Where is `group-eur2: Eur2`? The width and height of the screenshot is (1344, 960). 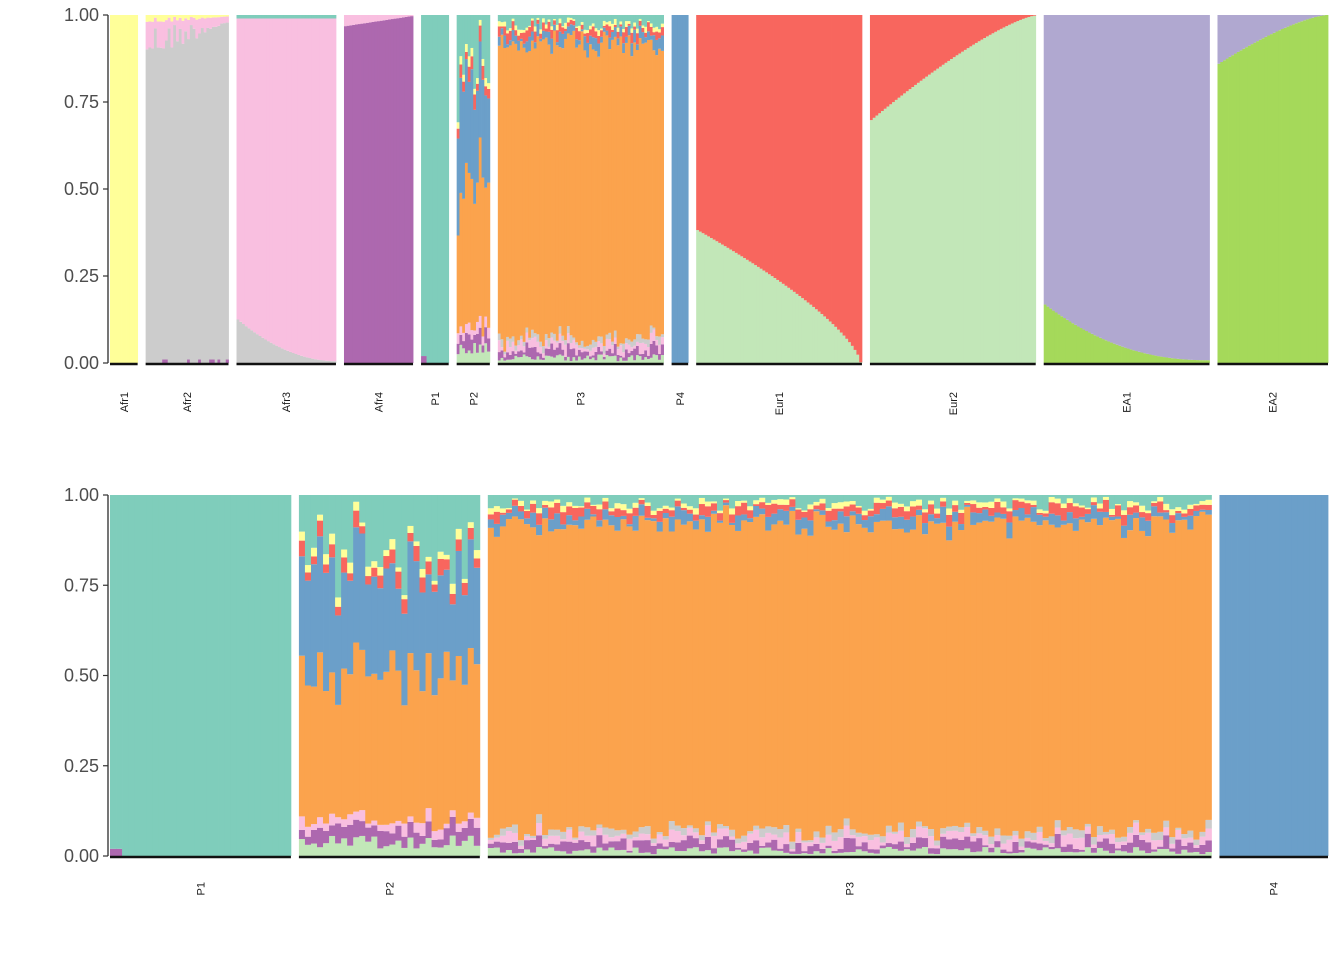 group-eur2: Eur2 is located at coordinates (953, 215).